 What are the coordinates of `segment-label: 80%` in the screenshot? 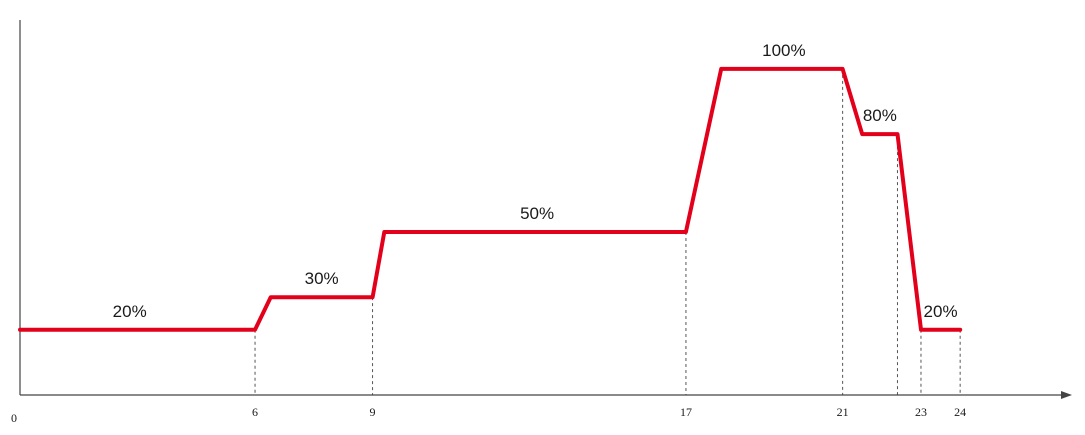 It's located at (880, 115).